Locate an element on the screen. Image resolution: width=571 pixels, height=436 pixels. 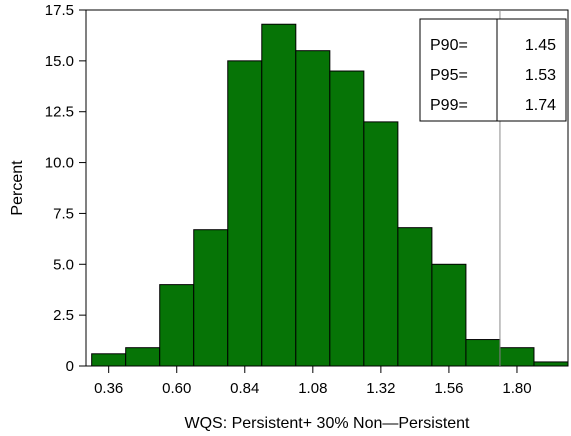
stat-value-p95: 1.53 is located at coordinates (540, 75).